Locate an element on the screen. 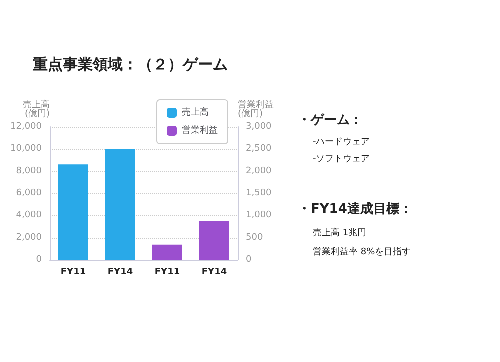 The image size is (500, 362). y2-tick-label: 1,500 is located at coordinates (259, 193).